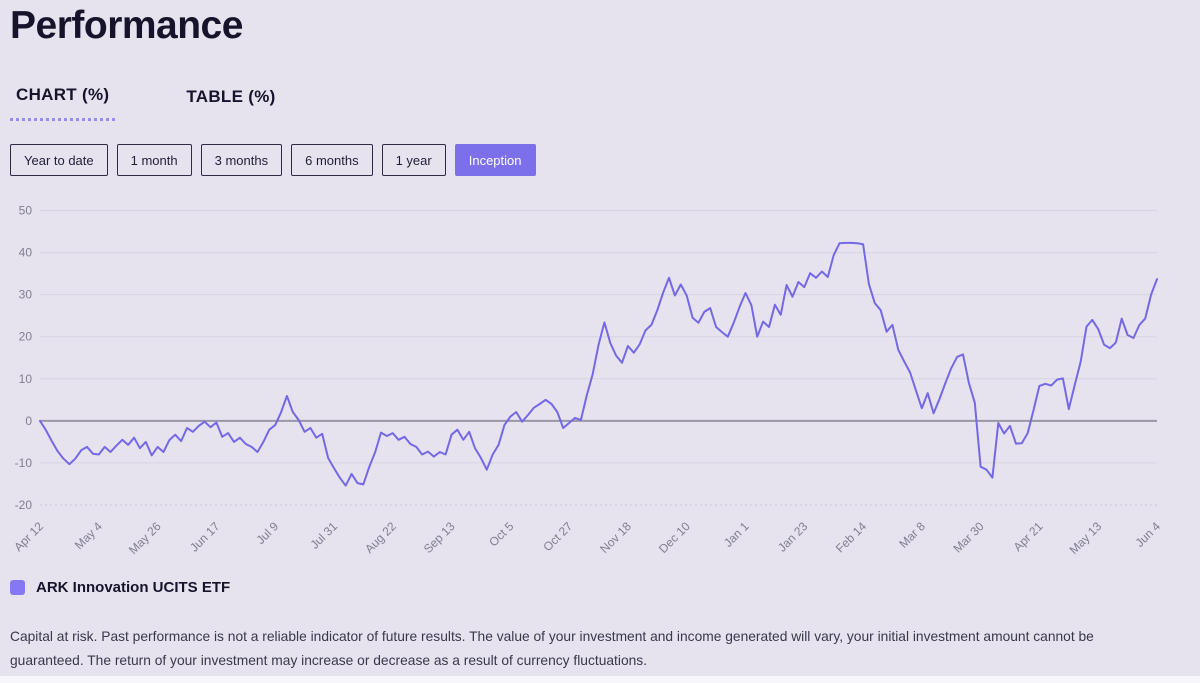  What do you see at coordinates (674, 537) in the screenshot?
I see `x-tick-label: Dec 10` at bounding box center [674, 537].